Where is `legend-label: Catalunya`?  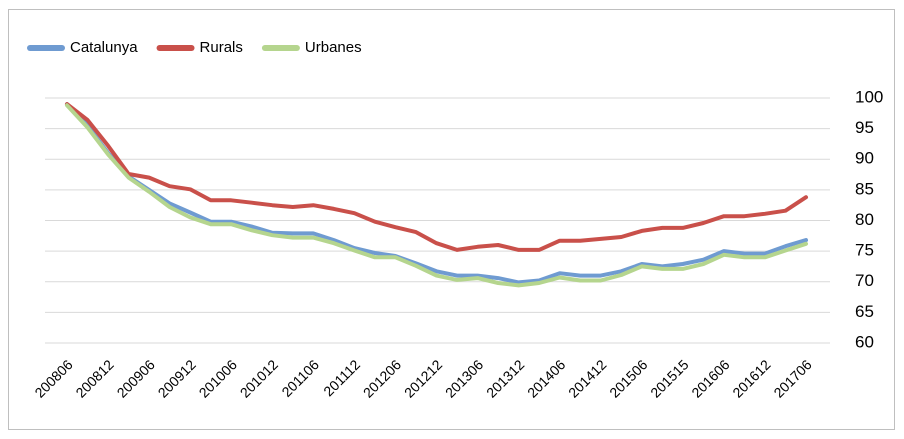 legend-label: Catalunya is located at coordinates (104, 47).